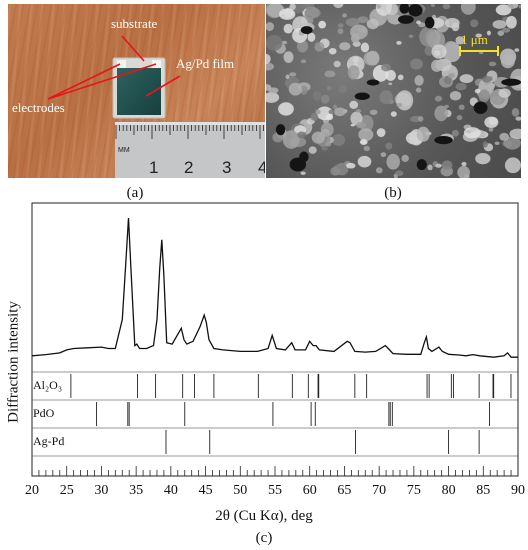 The height and width of the screenshot is (550, 528). What do you see at coordinates (474, 39) in the screenshot?
I see `scale-bar-label: 1 μm` at bounding box center [474, 39].